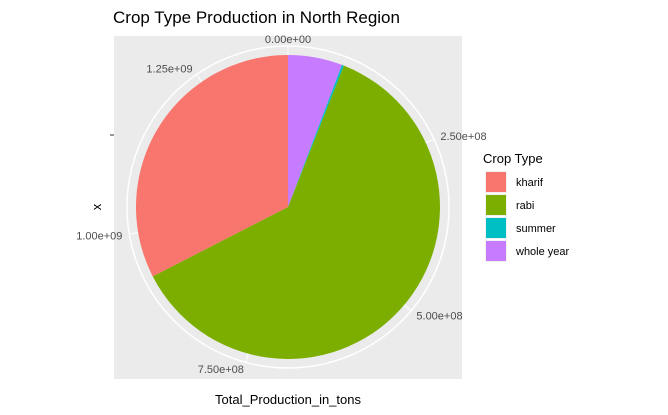 The height and width of the screenshot is (415, 668). What do you see at coordinates (496, 251) in the screenshot?
I see `legend-key-whole-year` at bounding box center [496, 251].